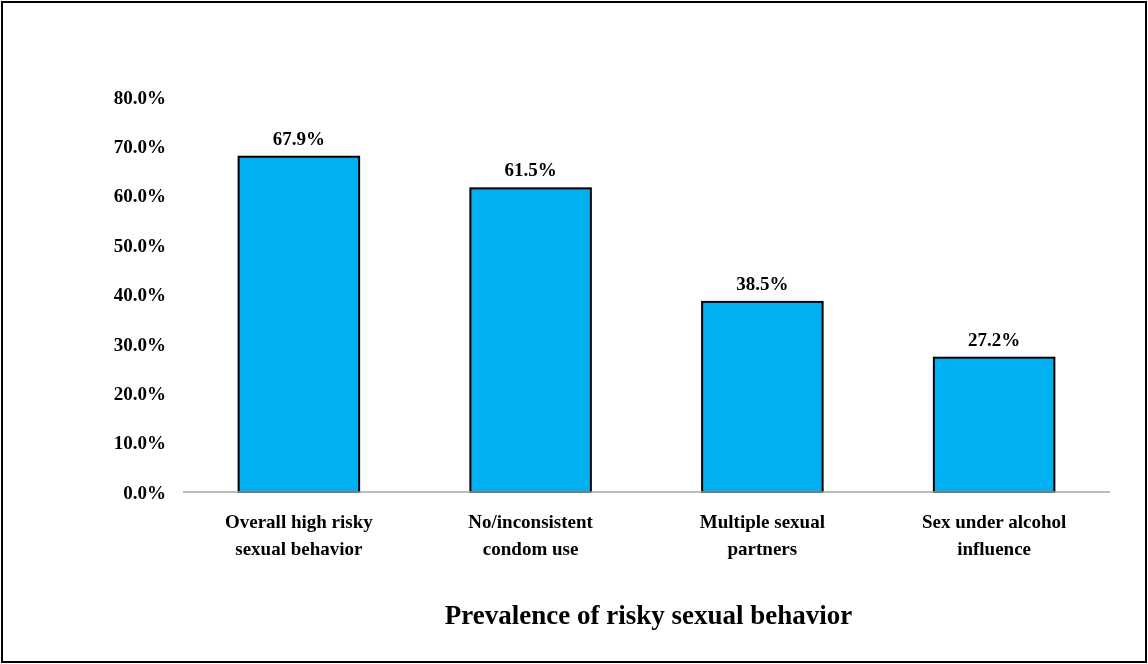  I want to click on y-tick-label: 0.0%, so click(144, 492).